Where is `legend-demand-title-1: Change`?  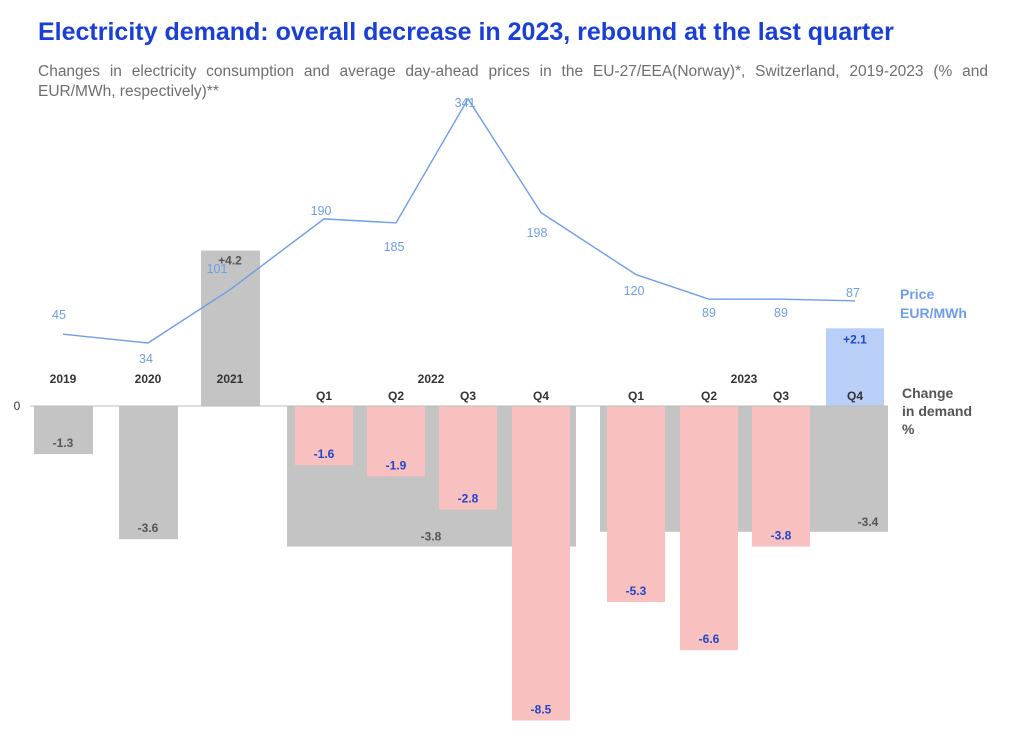
legend-demand-title-1: Change is located at coordinates (928, 393).